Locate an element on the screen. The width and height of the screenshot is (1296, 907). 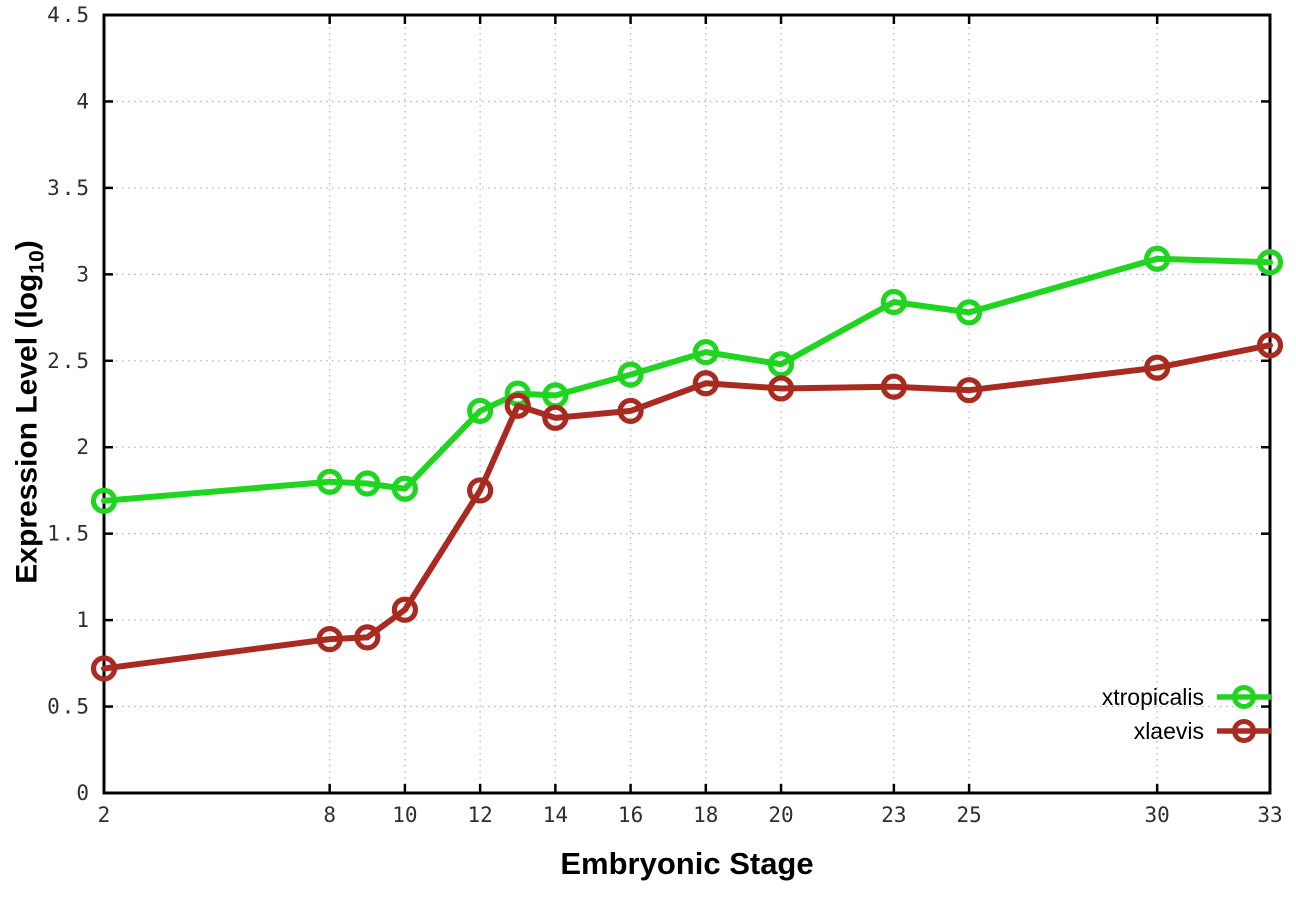
x-axis-title: Embryonic Stage is located at coordinates (687, 863).